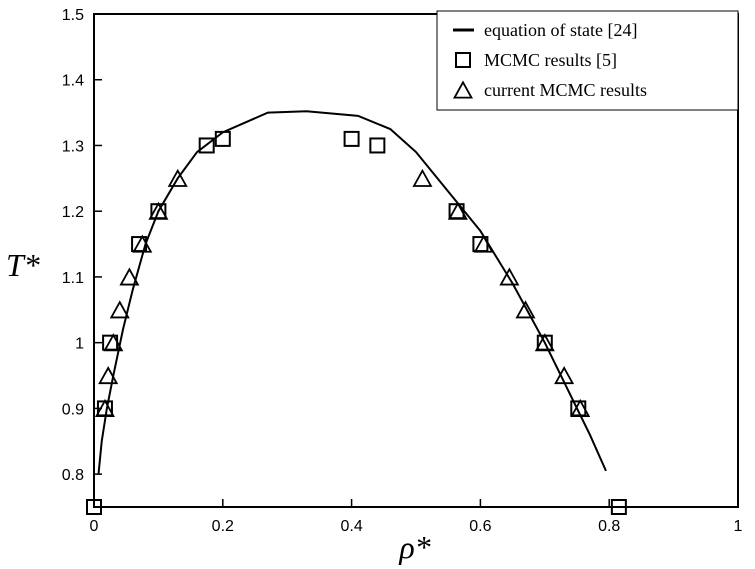 The height and width of the screenshot is (569, 755). I want to click on legend-label: MCMC results [5], so click(550, 60).